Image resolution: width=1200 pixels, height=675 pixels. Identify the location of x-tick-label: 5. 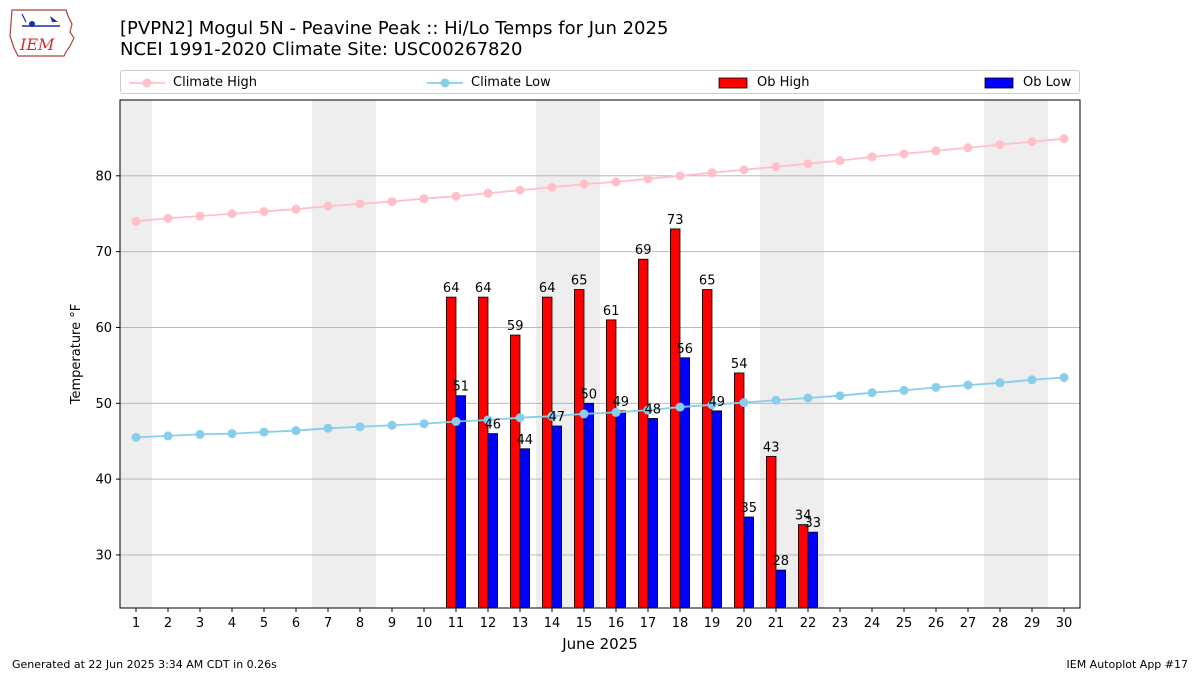
(264, 623).